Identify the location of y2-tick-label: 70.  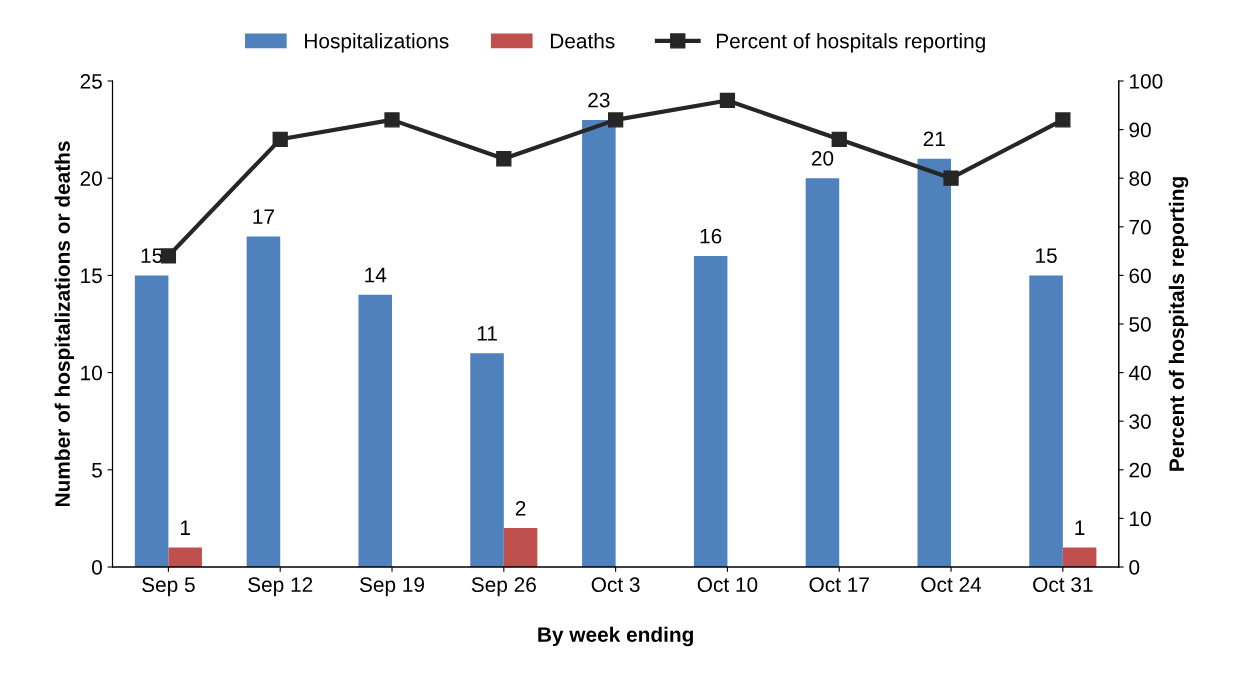
(1140, 227).